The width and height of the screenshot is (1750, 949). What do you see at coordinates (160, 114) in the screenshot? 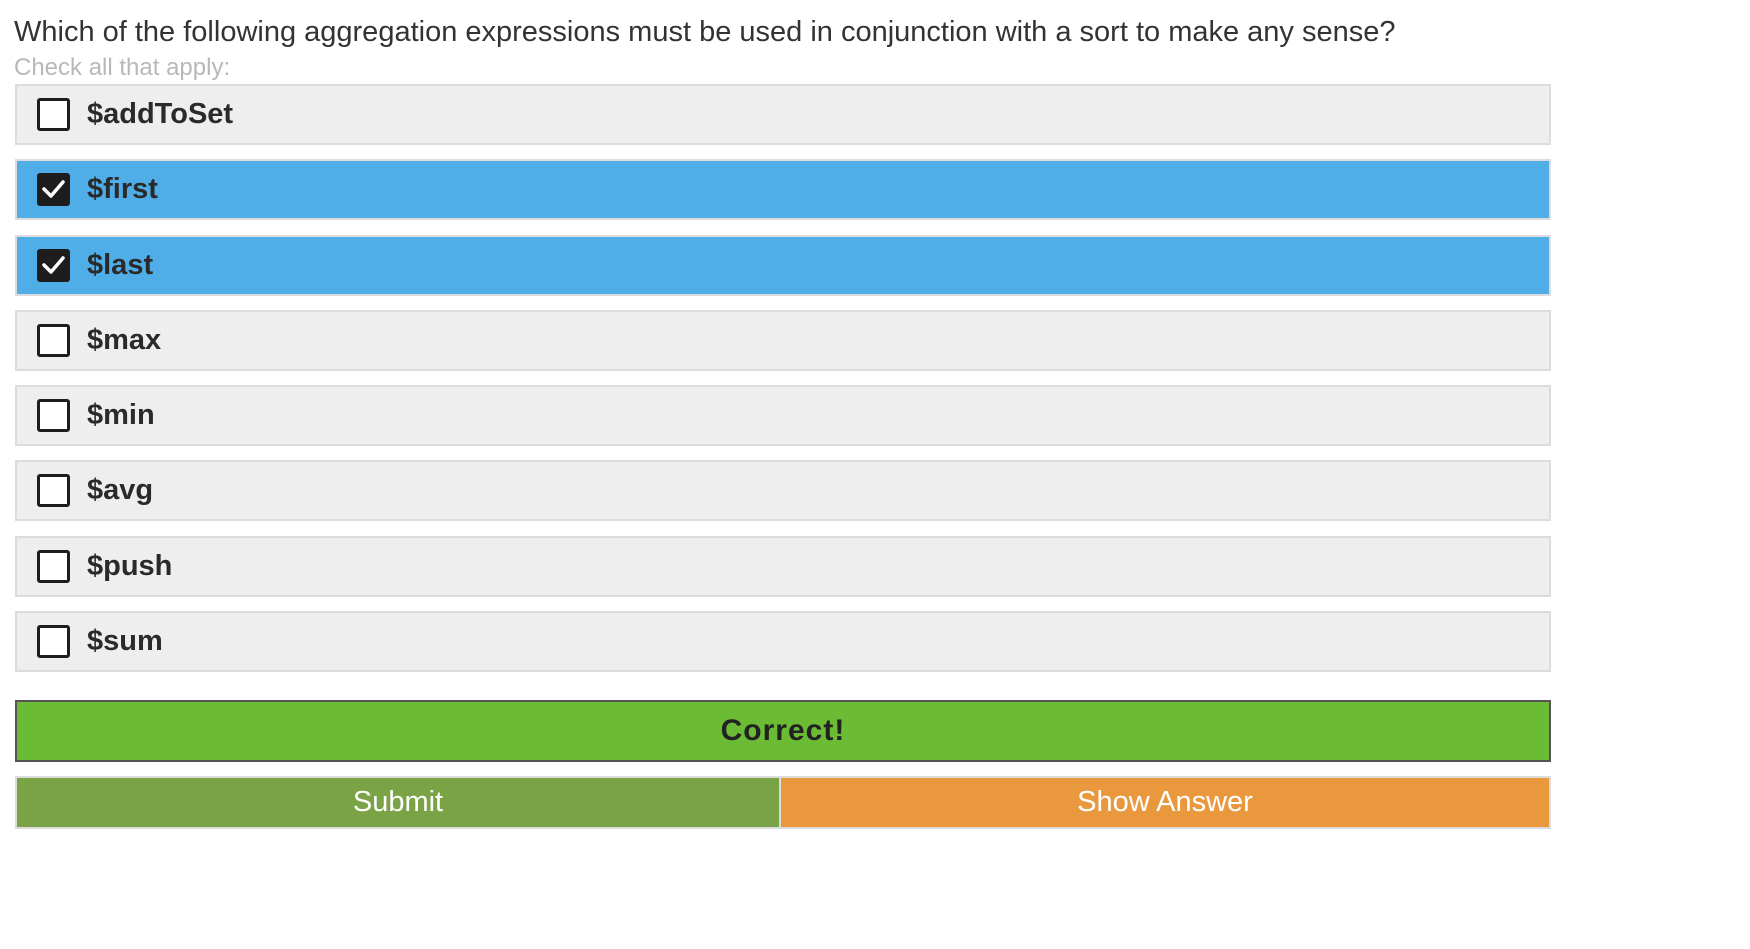
I see `option-label: $addToSet` at bounding box center [160, 114].